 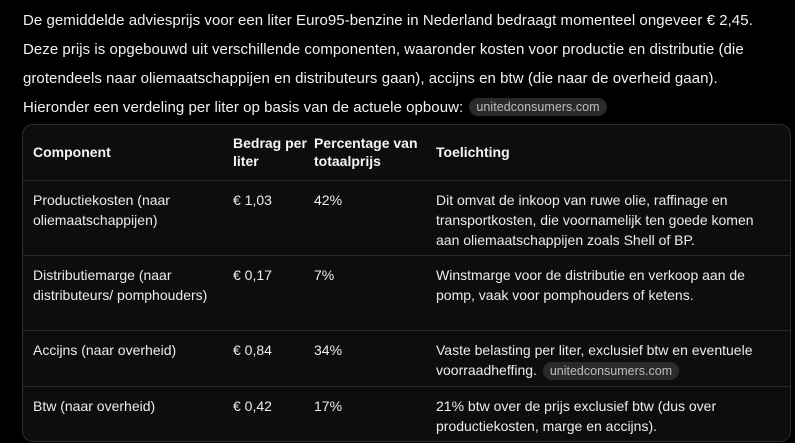 I want to click on header-percentage: Percentage van totaalprijs, so click(x=366, y=152).